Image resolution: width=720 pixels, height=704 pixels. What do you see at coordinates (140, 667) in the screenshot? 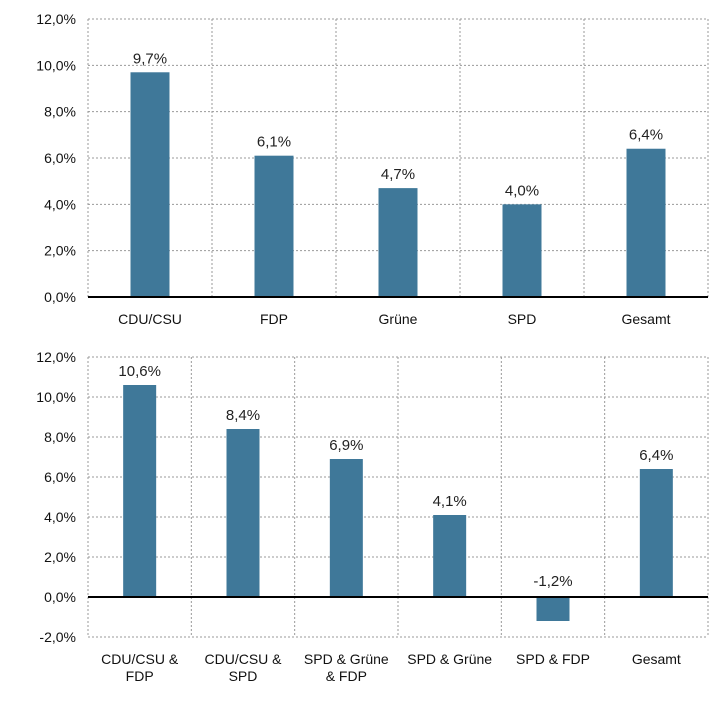
I see `x-tick-label: CDU/CSU & FDP` at bounding box center [140, 667].